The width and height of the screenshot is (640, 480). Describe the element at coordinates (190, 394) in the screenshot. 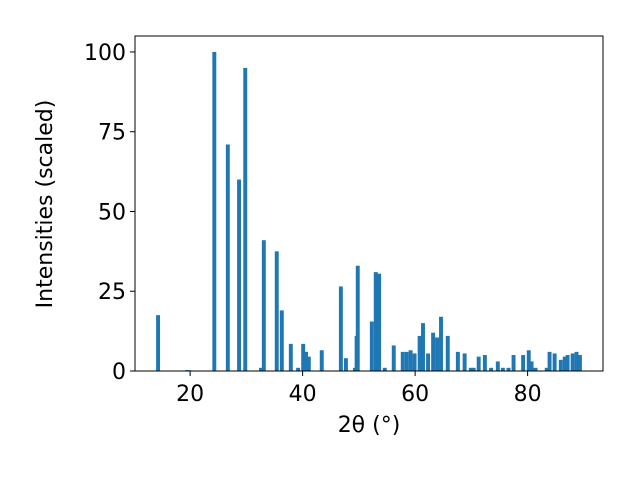

I see `x-tick-label: 20` at that location.